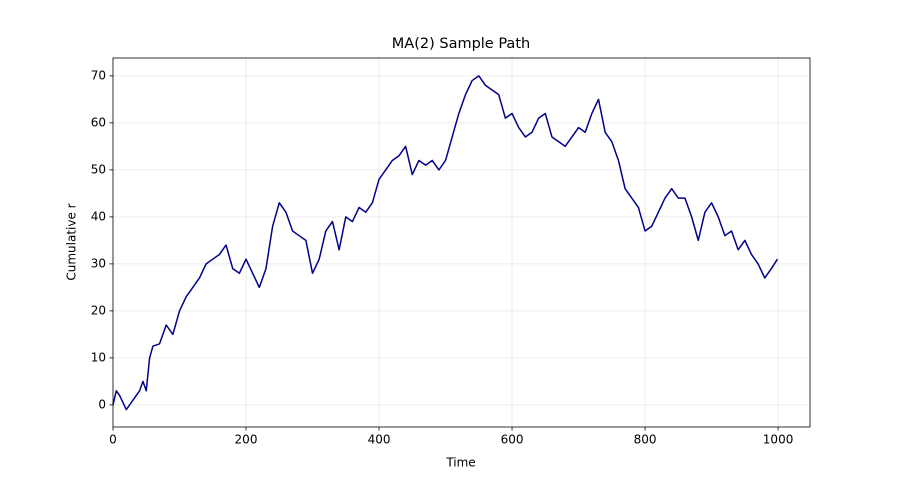 This screenshot has height=480, width=901. Describe the element at coordinates (72, 241) in the screenshot. I see `y-axis-label: Cumulative r` at that location.